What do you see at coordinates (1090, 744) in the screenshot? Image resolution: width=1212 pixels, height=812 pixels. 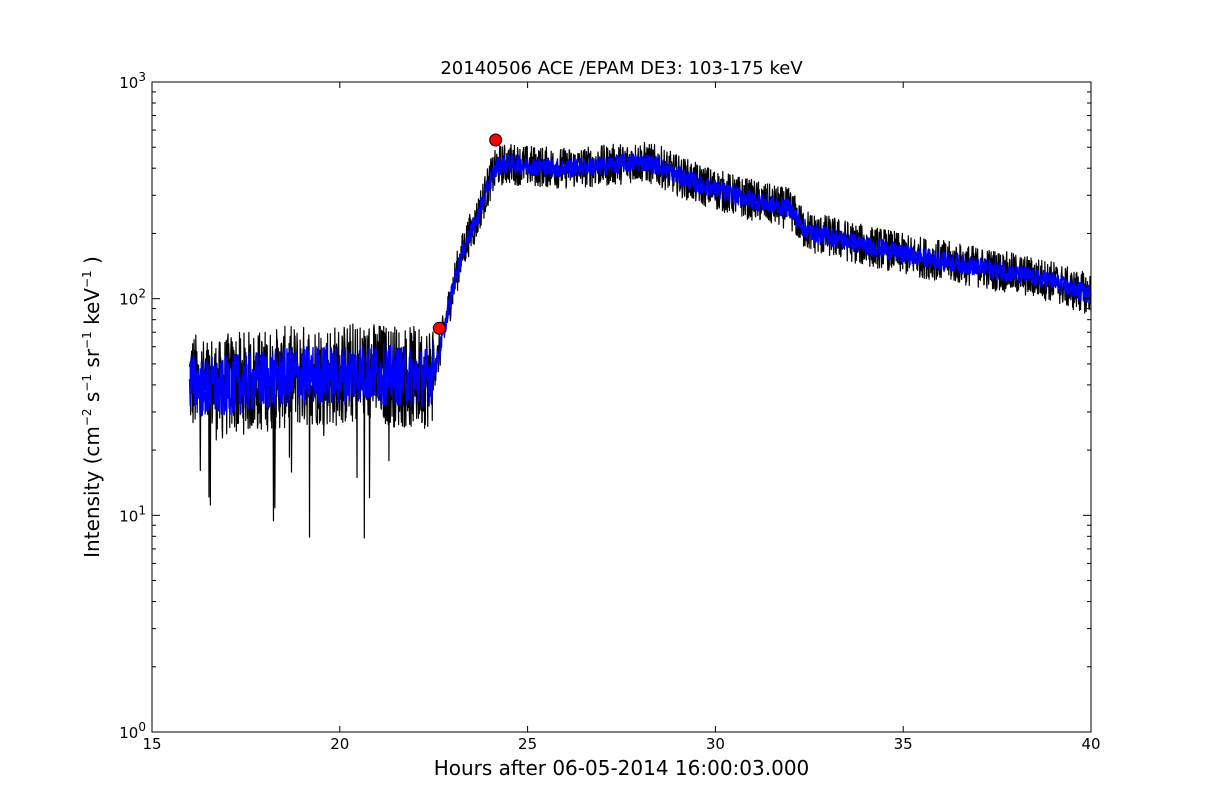 I see `x-tick-label-5: 40` at bounding box center [1090, 744].